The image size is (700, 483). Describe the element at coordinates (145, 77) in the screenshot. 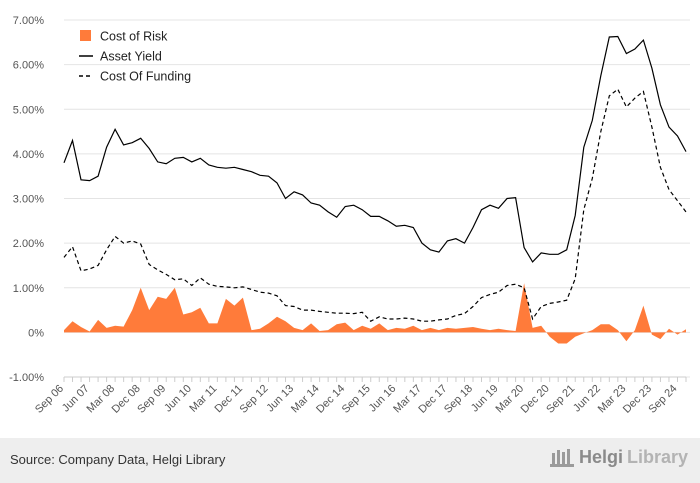

I see `legend-label: Cost Of Funding` at that location.